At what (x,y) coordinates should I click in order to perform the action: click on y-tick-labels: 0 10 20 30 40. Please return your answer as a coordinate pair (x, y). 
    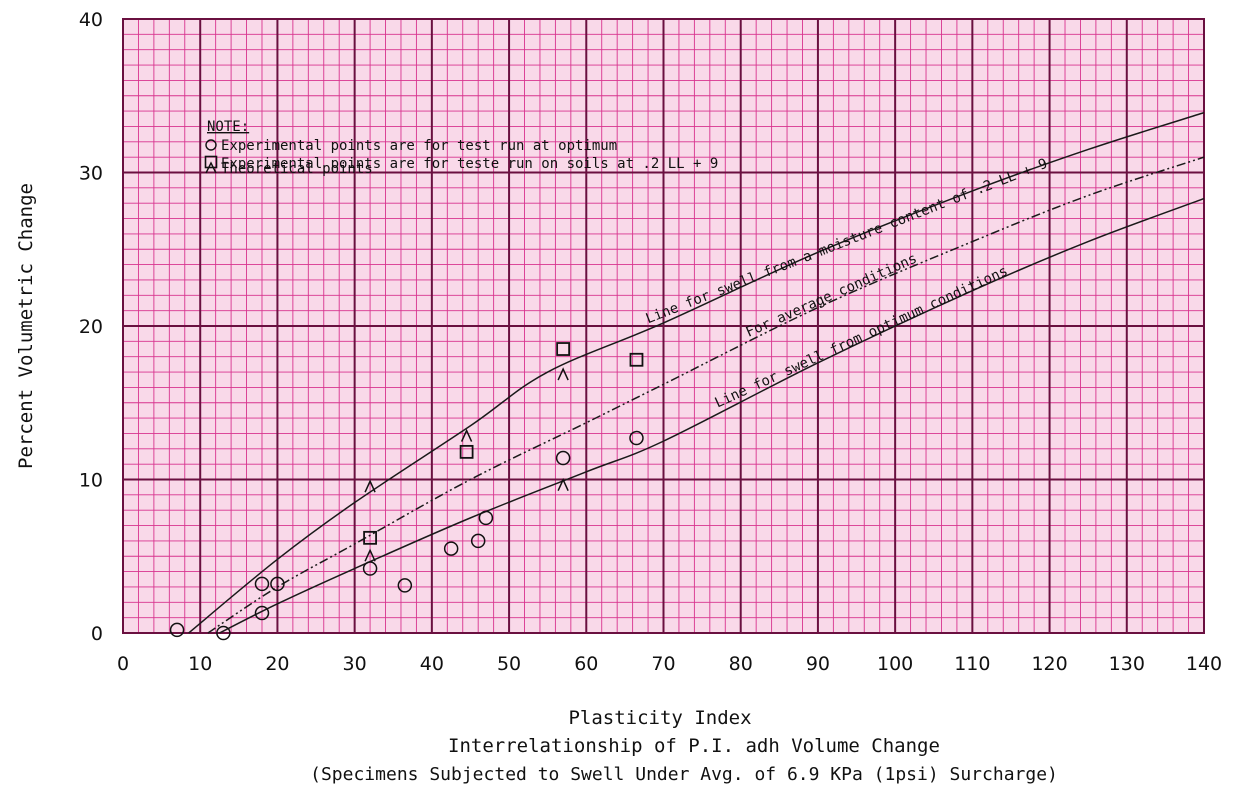
    Looking at the image, I should click on (91, 327).